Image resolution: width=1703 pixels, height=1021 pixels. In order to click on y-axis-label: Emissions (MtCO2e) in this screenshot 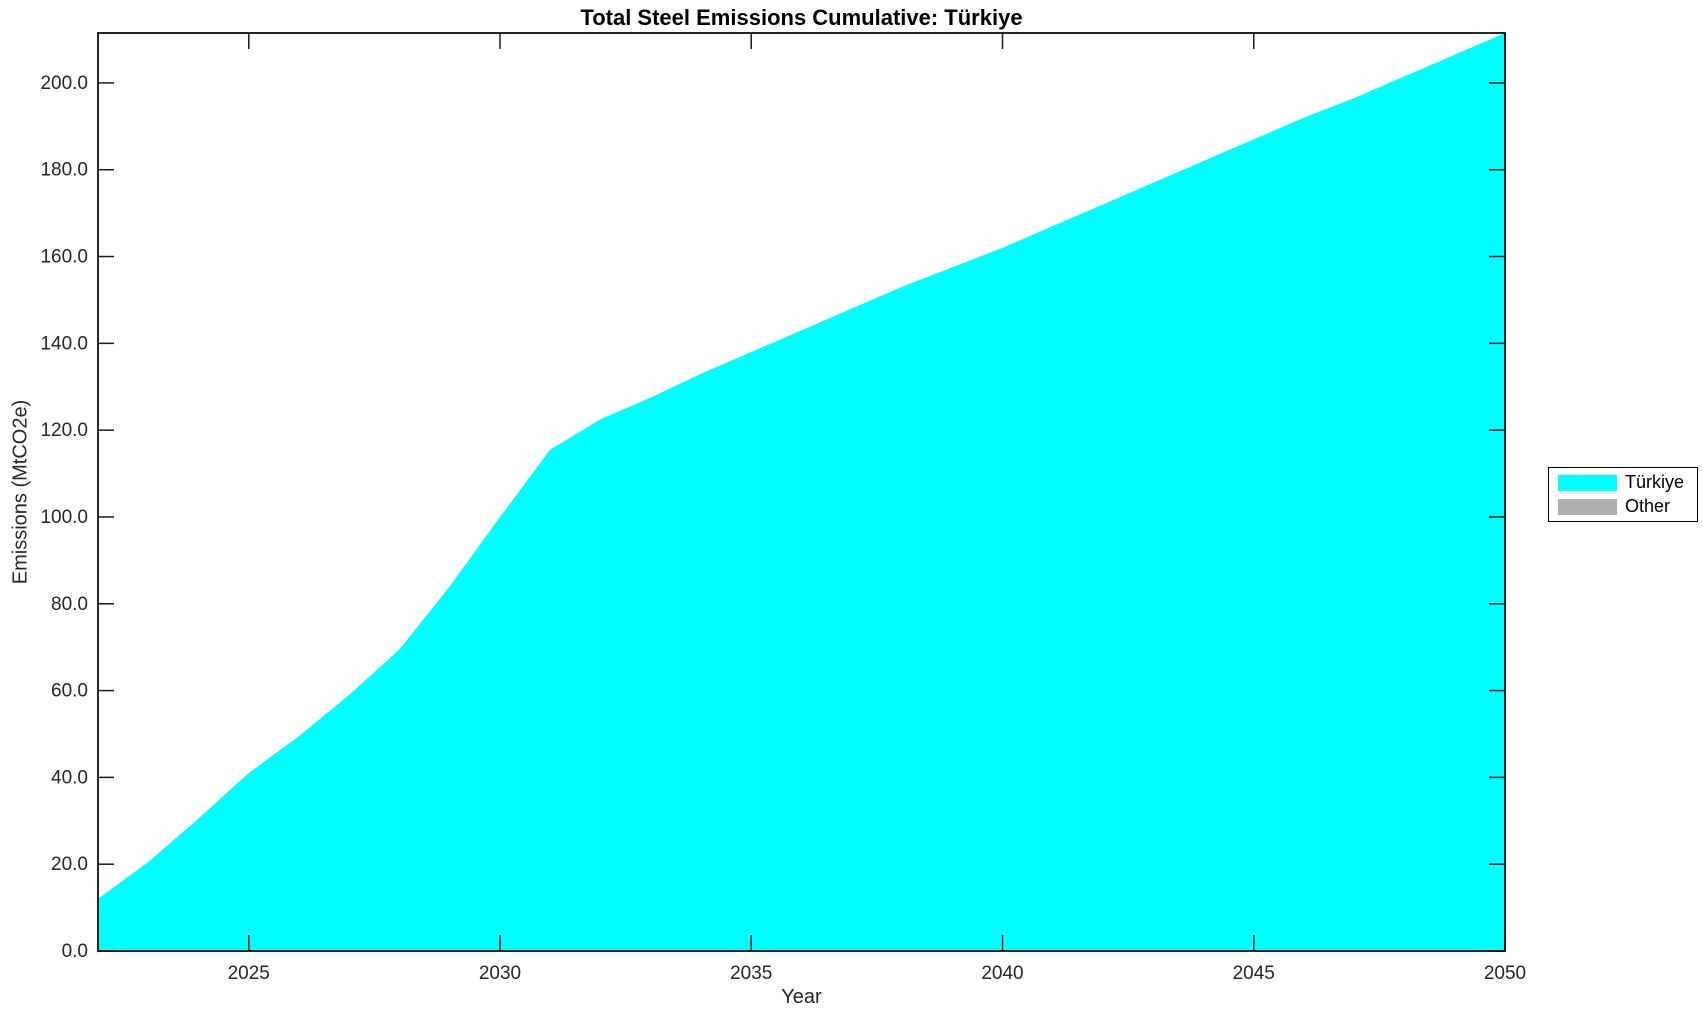, I will do `click(20, 492)`.